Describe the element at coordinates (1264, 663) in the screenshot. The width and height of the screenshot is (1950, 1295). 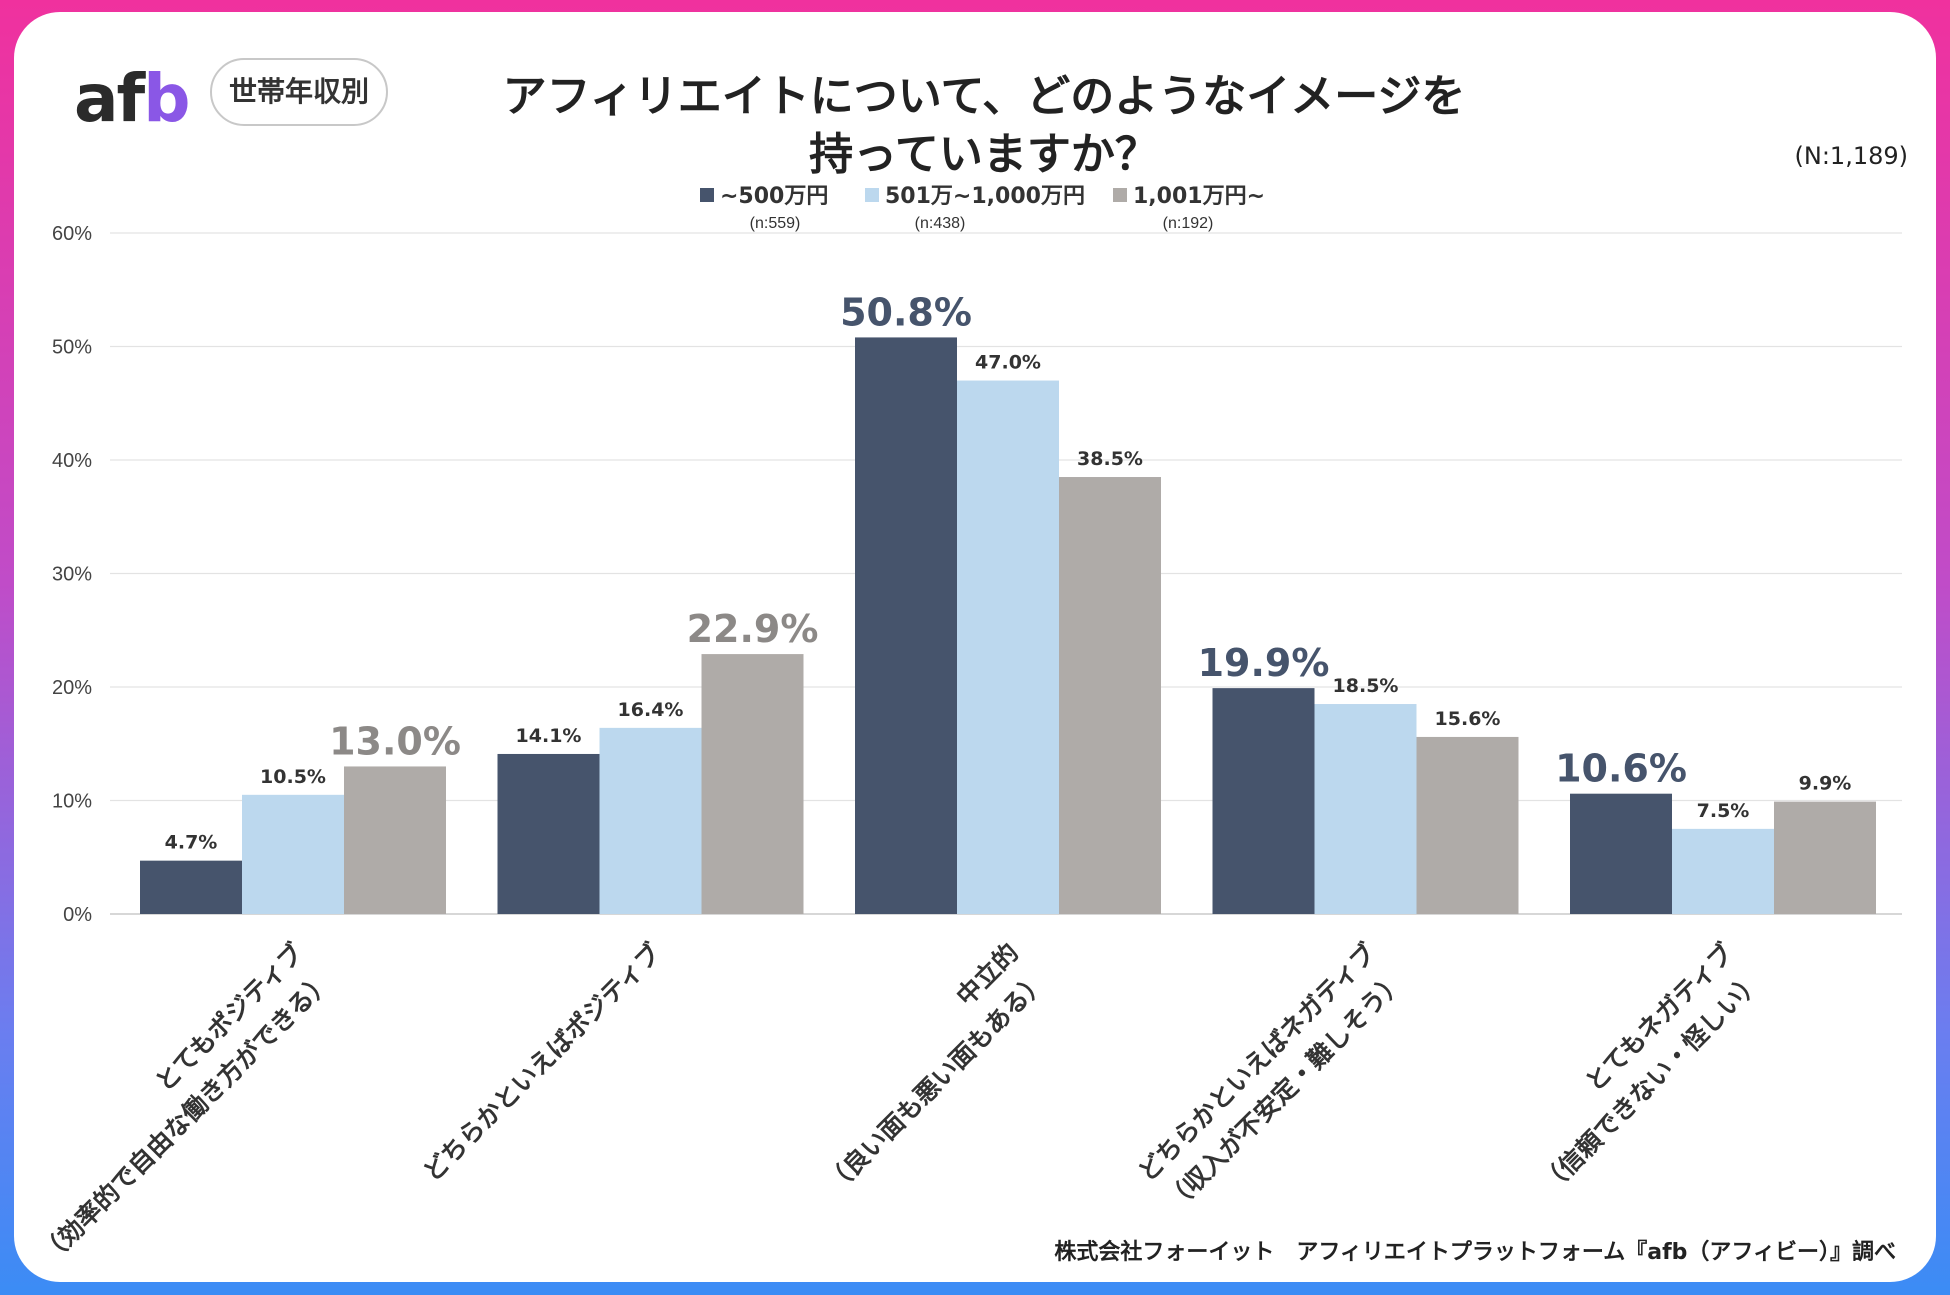
I see `data-label: 19.9%` at that location.